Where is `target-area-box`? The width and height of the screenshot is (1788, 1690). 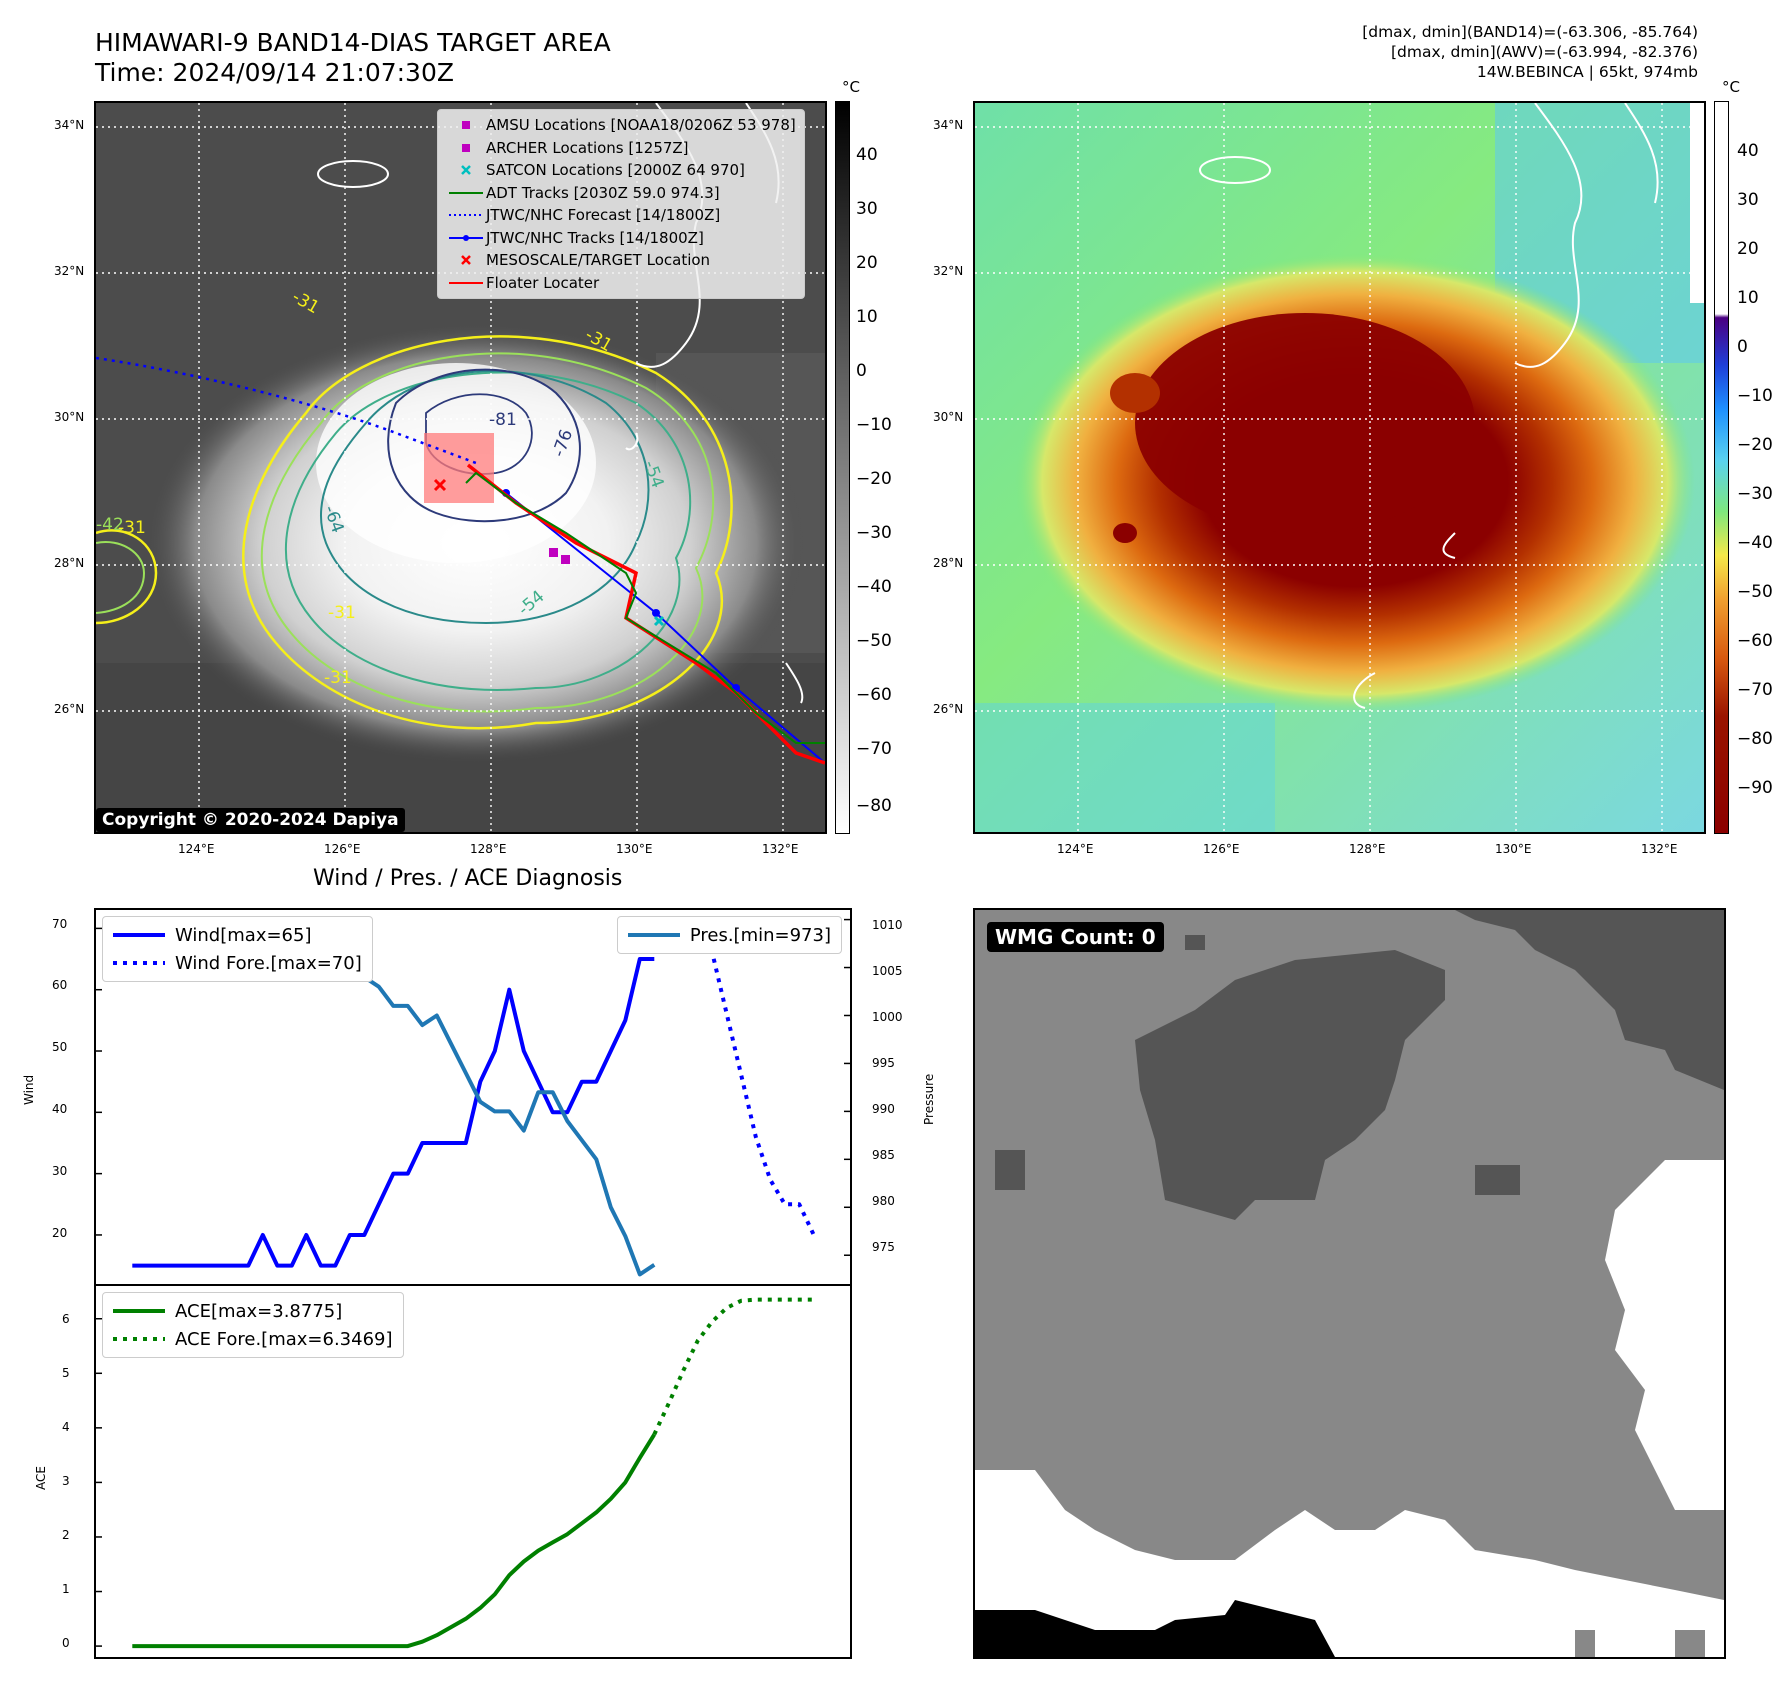
target-area-box is located at coordinates (459, 468).